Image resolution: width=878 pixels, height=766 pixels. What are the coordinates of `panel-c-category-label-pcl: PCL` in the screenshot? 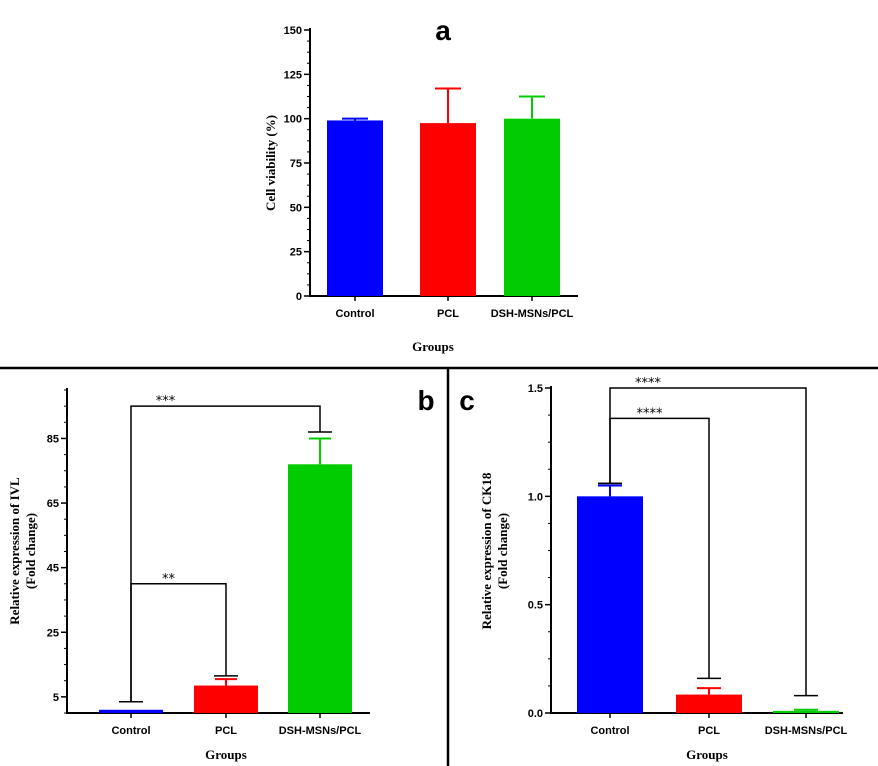 It's located at (709, 731).